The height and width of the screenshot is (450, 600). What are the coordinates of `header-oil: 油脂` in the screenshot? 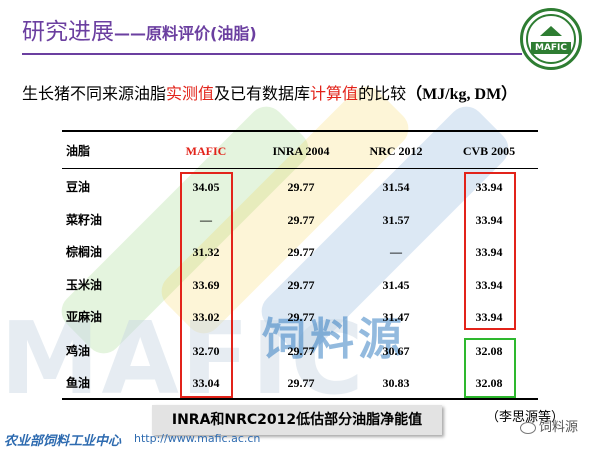 It's located at (78, 151).